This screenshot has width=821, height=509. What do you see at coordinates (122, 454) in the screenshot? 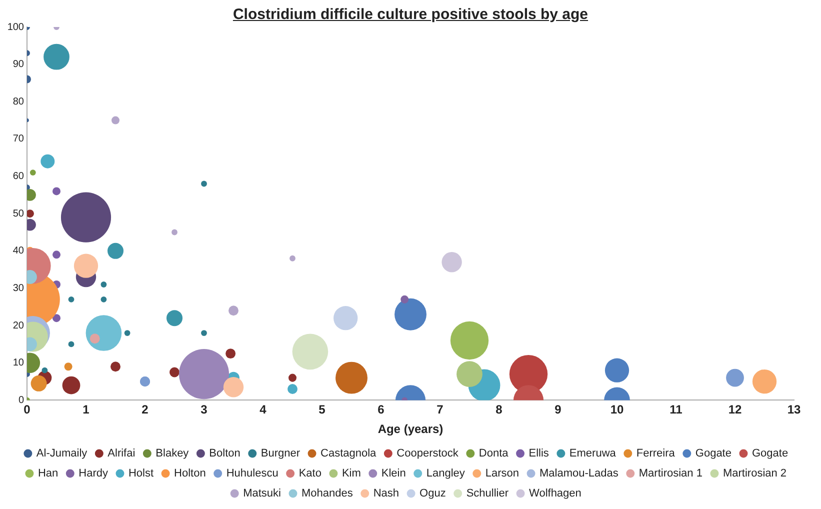
I see `legend-label: Alrifai` at bounding box center [122, 454].